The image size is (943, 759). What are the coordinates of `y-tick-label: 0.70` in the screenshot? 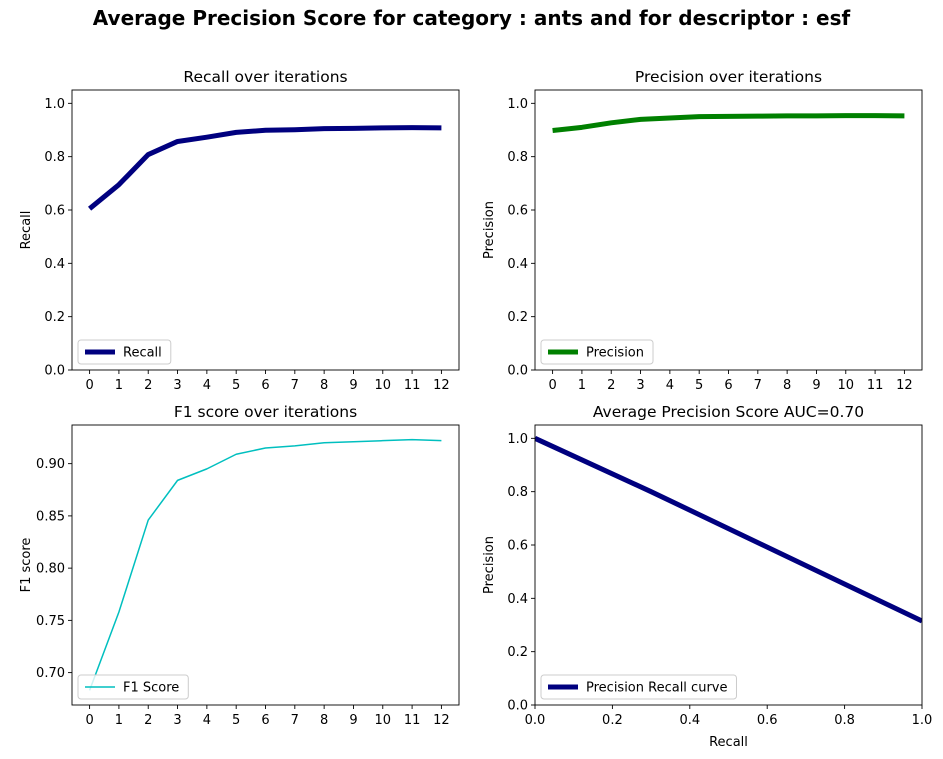 It's located at (50, 673).